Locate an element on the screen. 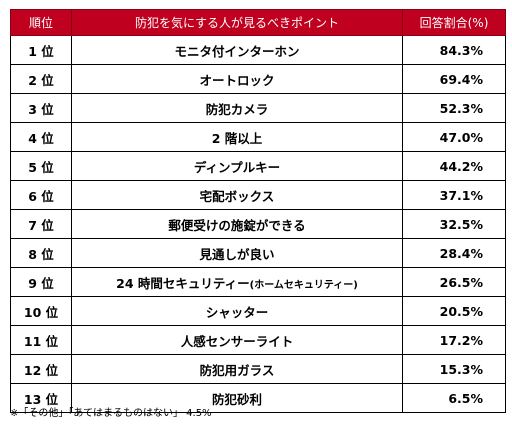 This screenshot has width=512, height=425. item-cell: 防犯砂利 is located at coordinates (237, 398).